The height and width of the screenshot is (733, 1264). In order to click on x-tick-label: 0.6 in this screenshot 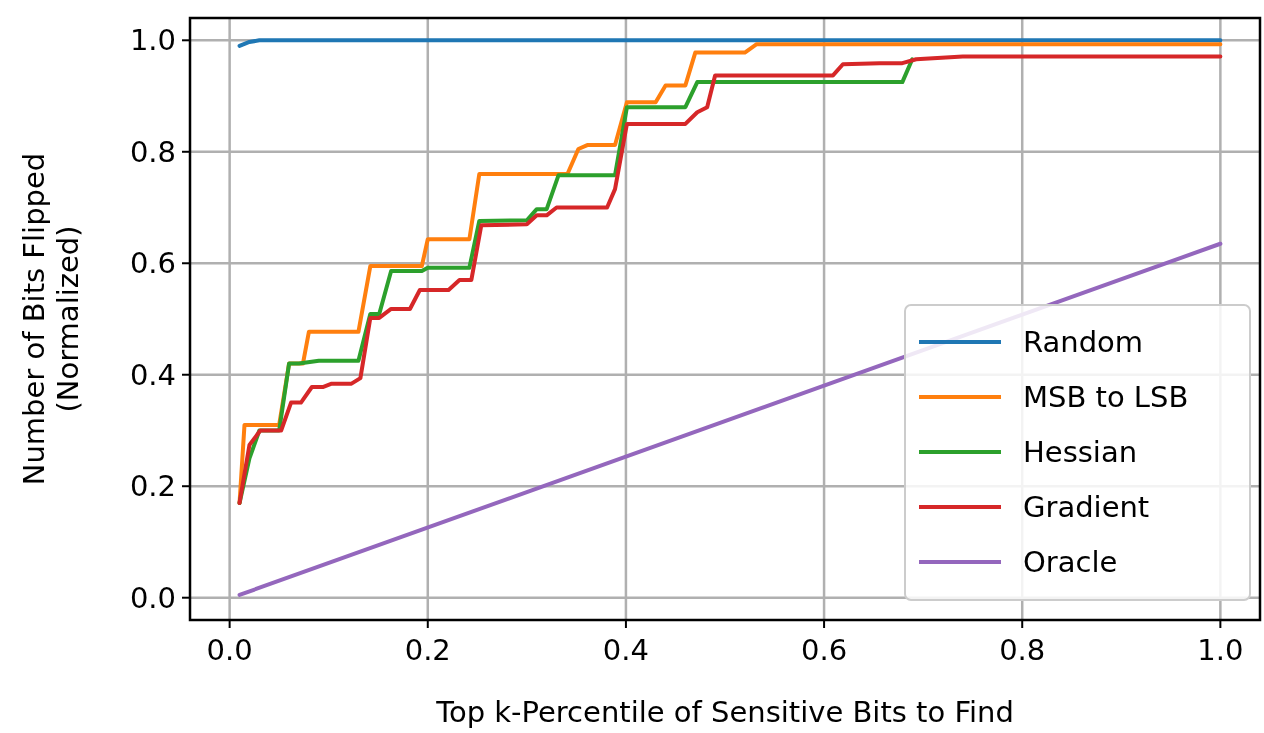, I will do `click(824, 650)`.